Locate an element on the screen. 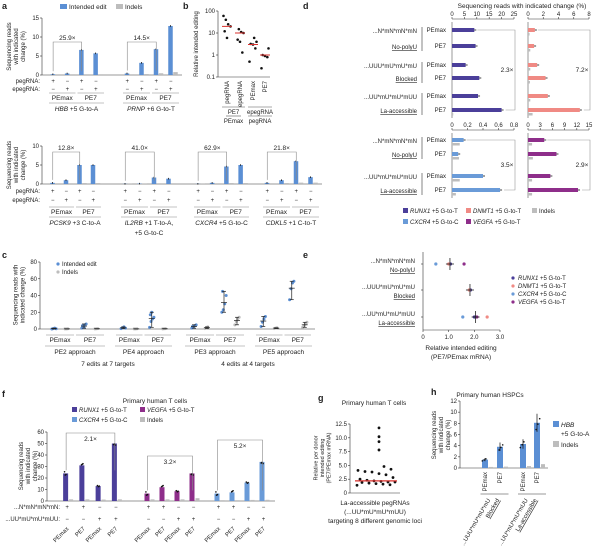  target-label: RUNX1 +5 G-to-T is located at coordinates (103, 411).